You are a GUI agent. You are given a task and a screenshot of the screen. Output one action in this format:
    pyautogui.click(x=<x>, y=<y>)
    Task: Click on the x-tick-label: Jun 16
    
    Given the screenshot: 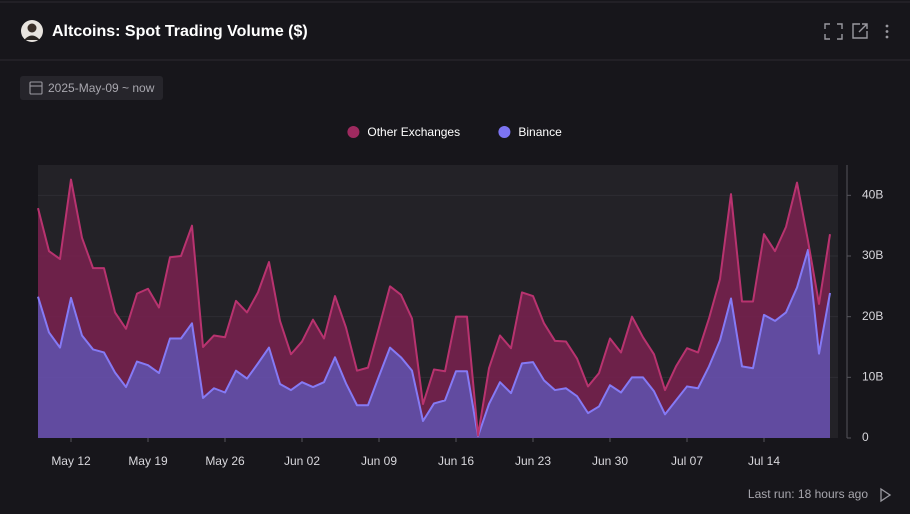 What is the action you would take?
    pyautogui.click(x=456, y=461)
    